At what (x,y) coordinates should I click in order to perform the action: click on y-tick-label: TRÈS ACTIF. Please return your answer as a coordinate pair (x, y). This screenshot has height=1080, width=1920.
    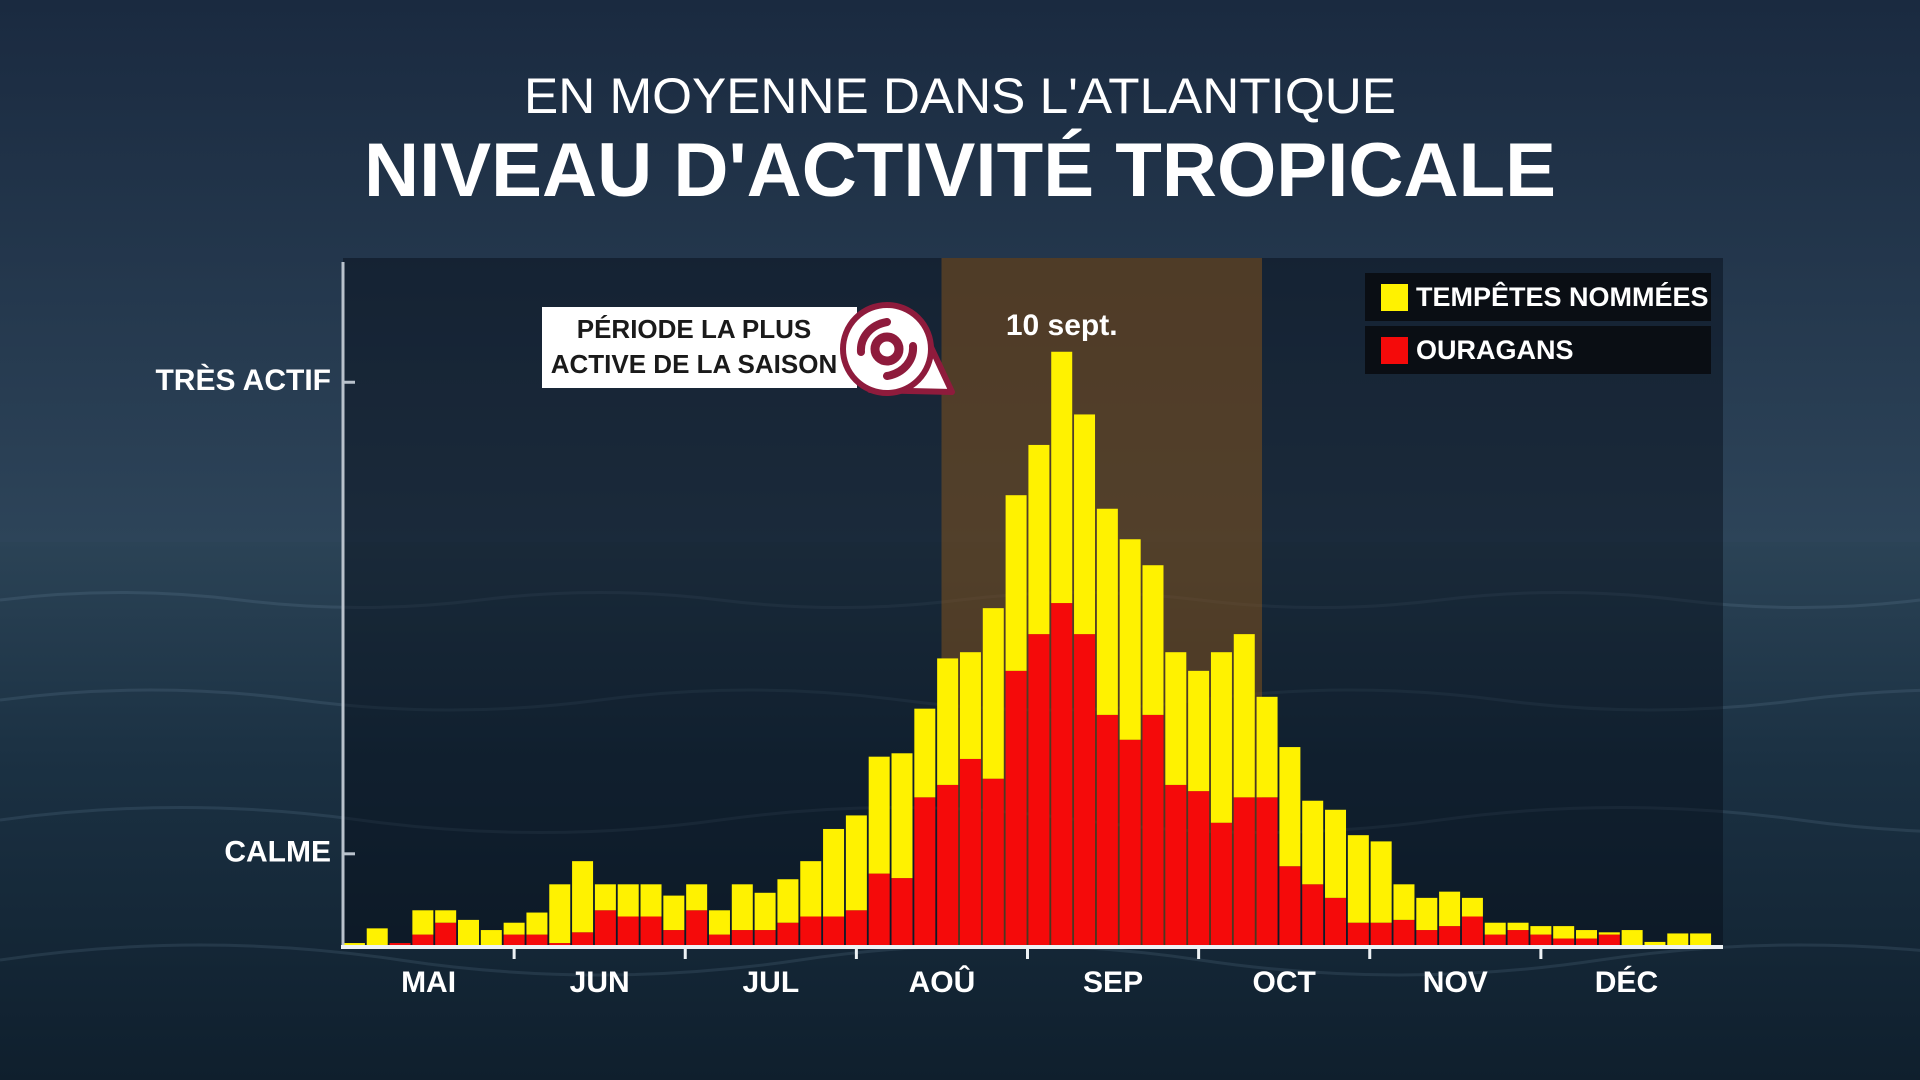
    Looking at the image, I should click on (243, 380).